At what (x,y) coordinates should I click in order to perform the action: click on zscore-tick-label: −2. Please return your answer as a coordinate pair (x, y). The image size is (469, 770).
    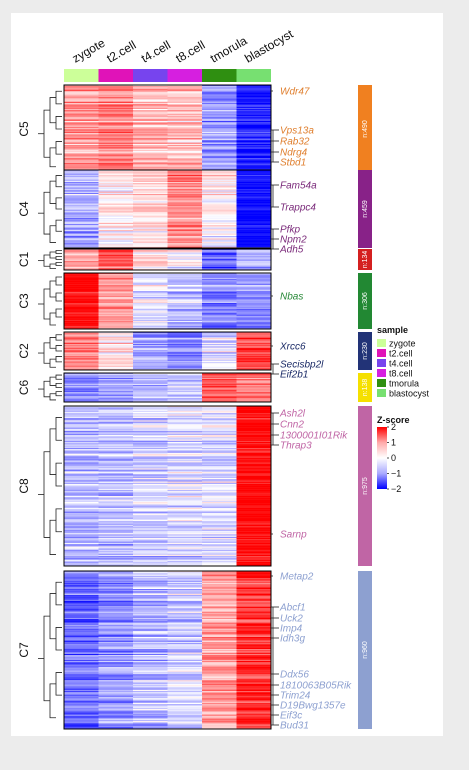
    Looking at the image, I should click on (396, 489).